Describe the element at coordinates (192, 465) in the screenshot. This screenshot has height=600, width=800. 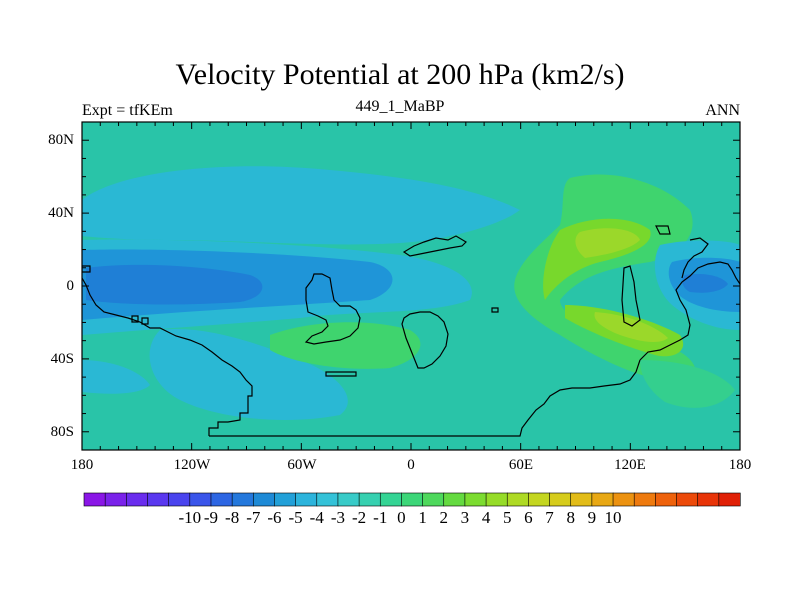
I see `lon-label-120w: 120W` at that location.